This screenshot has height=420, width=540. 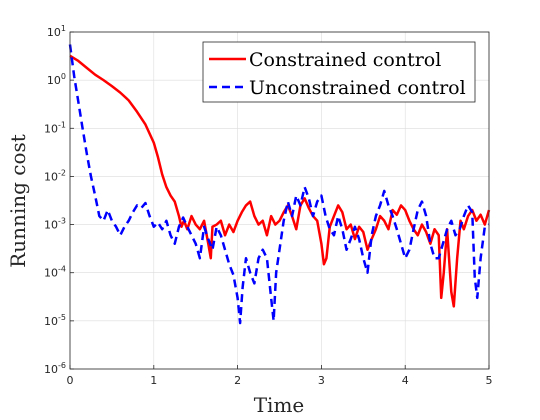 What do you see at coordinates (55, 224) in the screenshot?
I see `y-tick-label: 10⁻³` at bounding box center [55, 224].